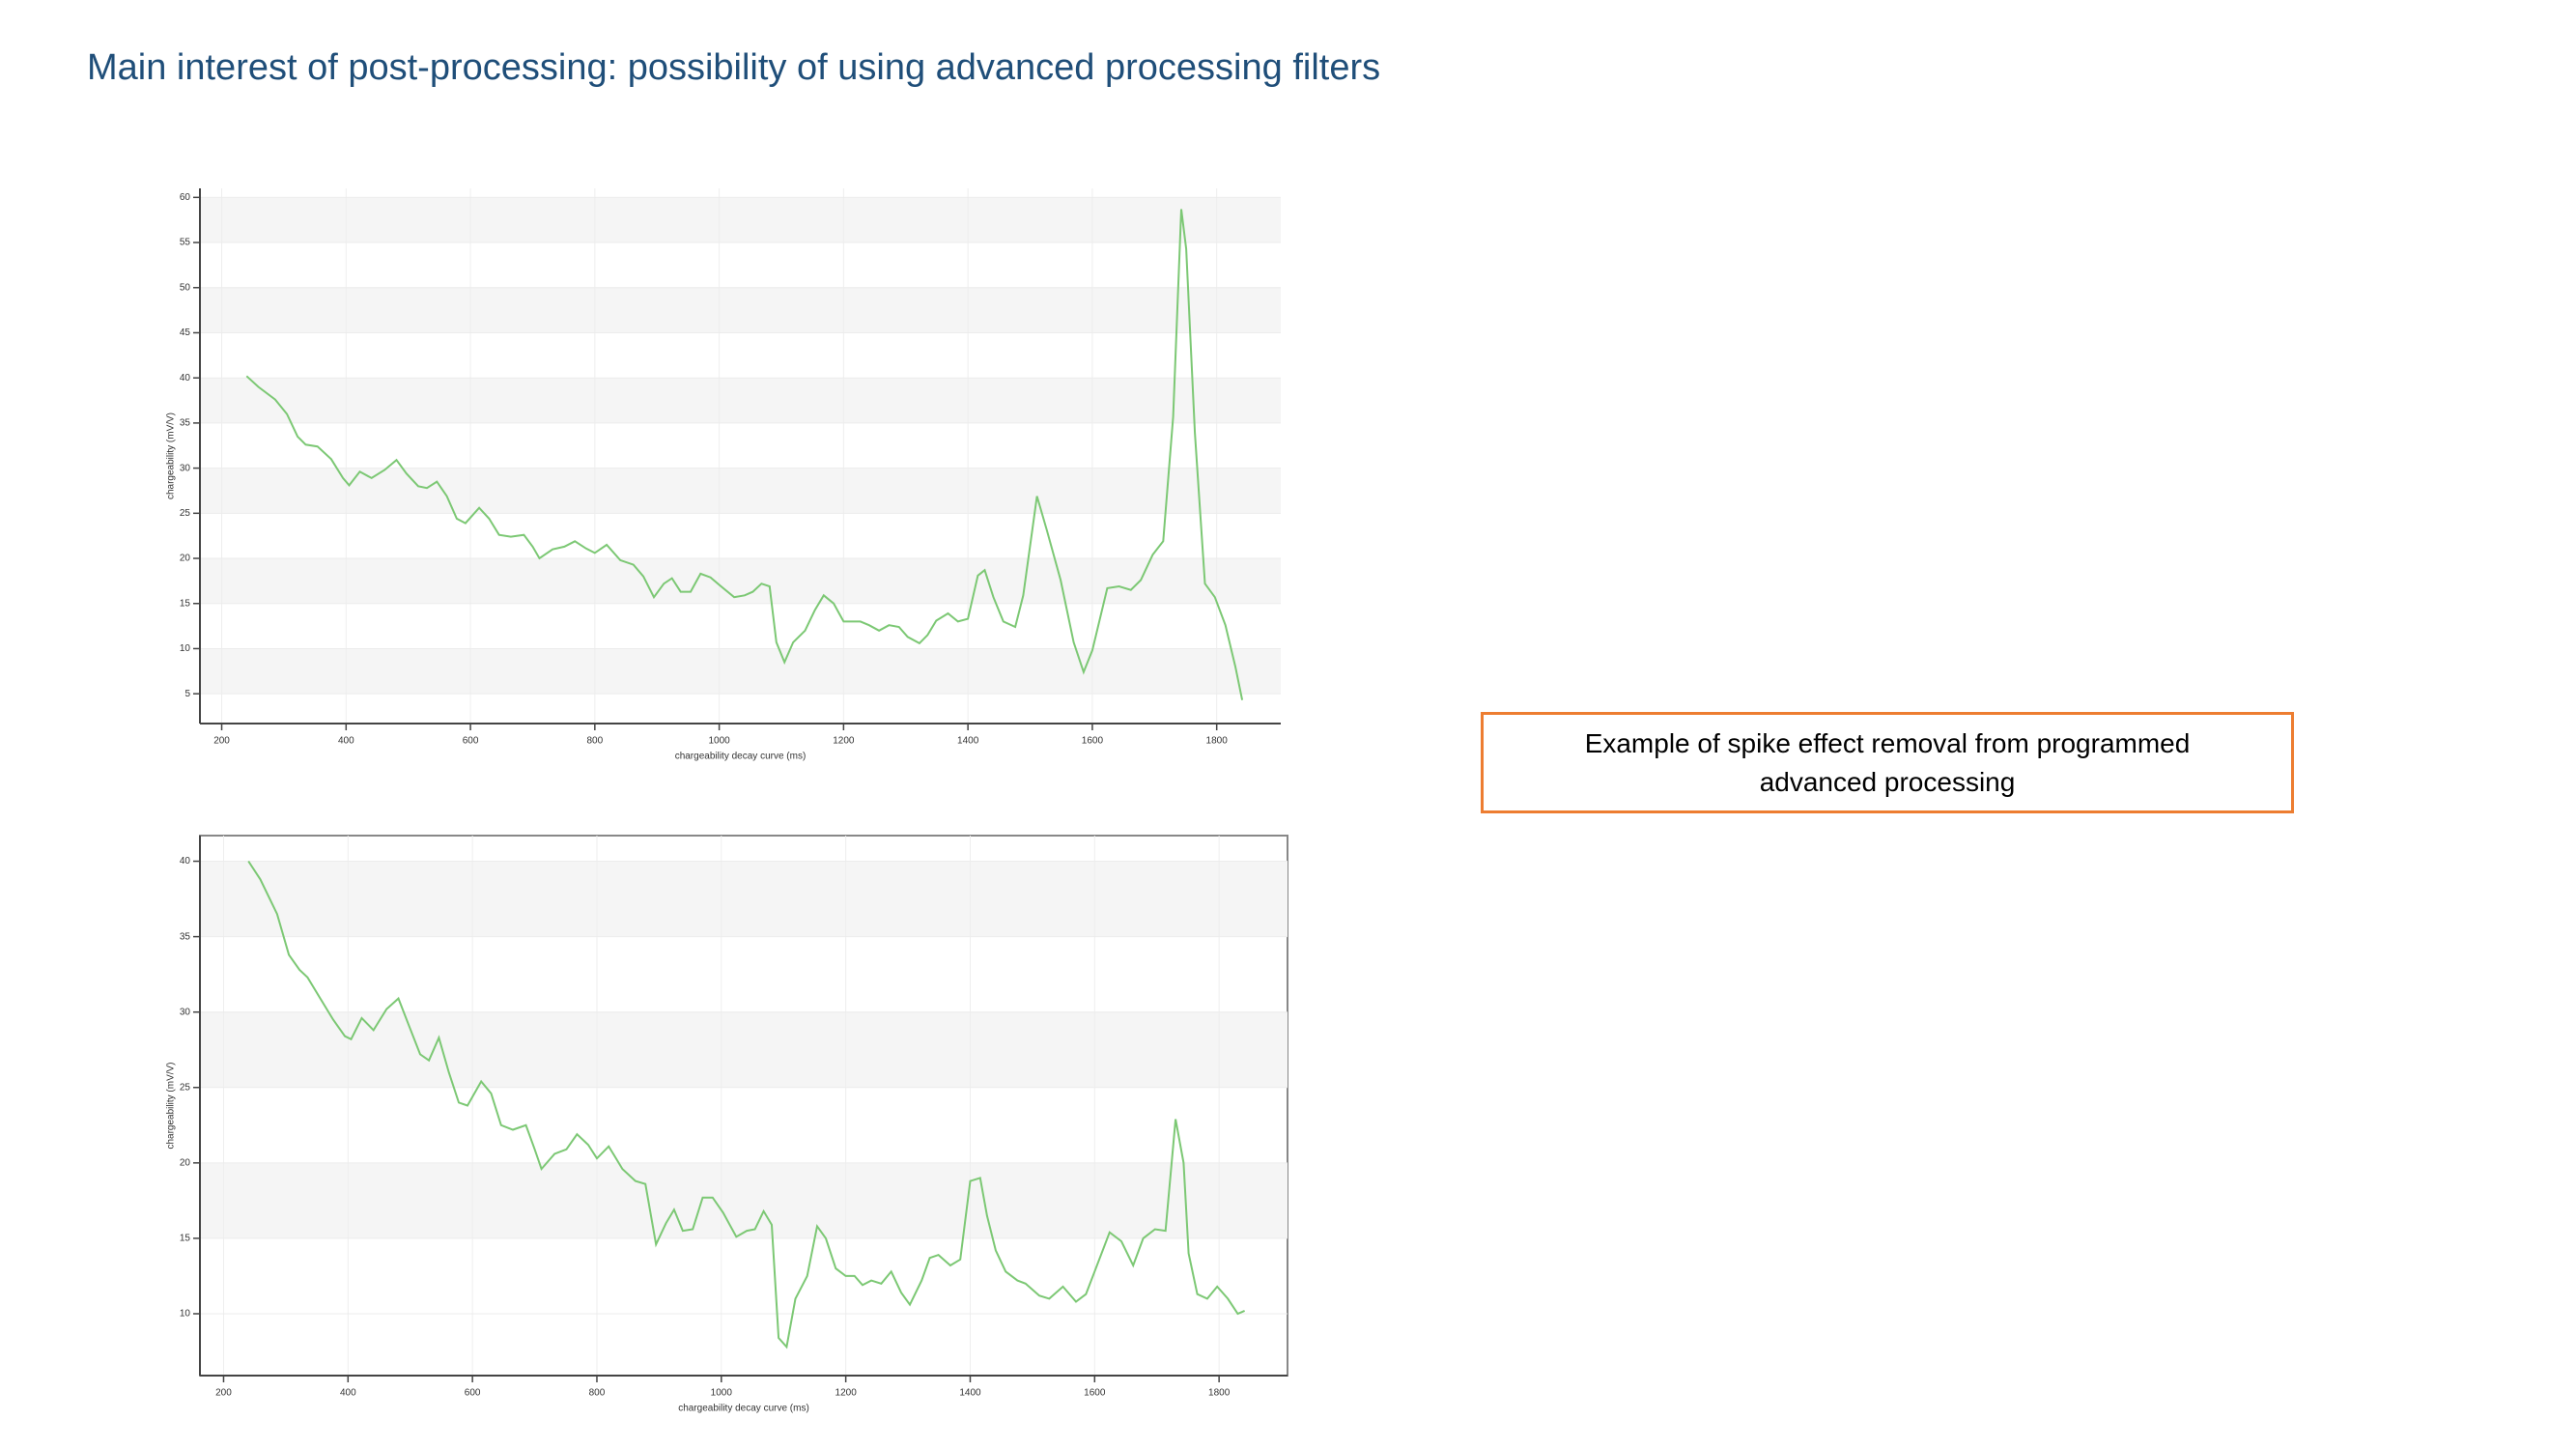 The image size is (2576, 1449). Describe the element at coordinates (185, 197) in the screenshot. I see `y-tick-label: 60` at that location.